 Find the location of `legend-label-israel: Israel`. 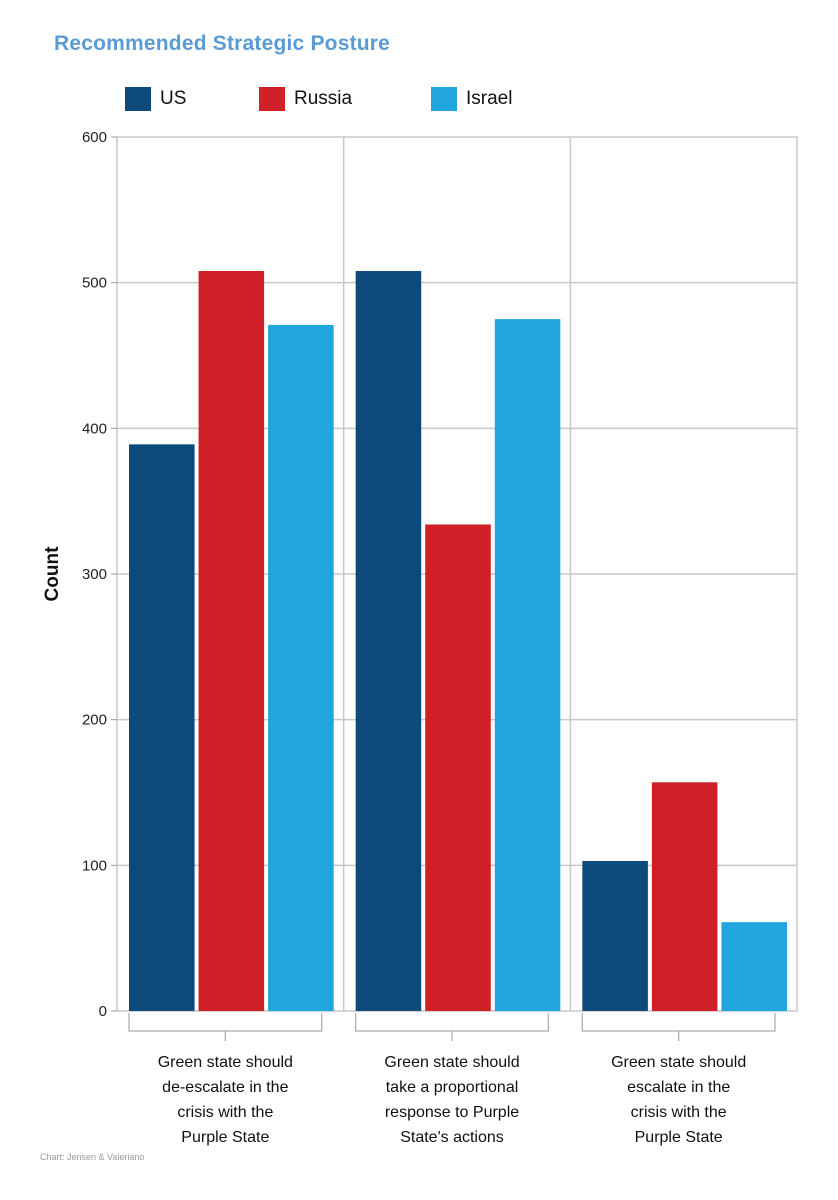

legend-label-israel: Israel is located at coordinates (489, 98).